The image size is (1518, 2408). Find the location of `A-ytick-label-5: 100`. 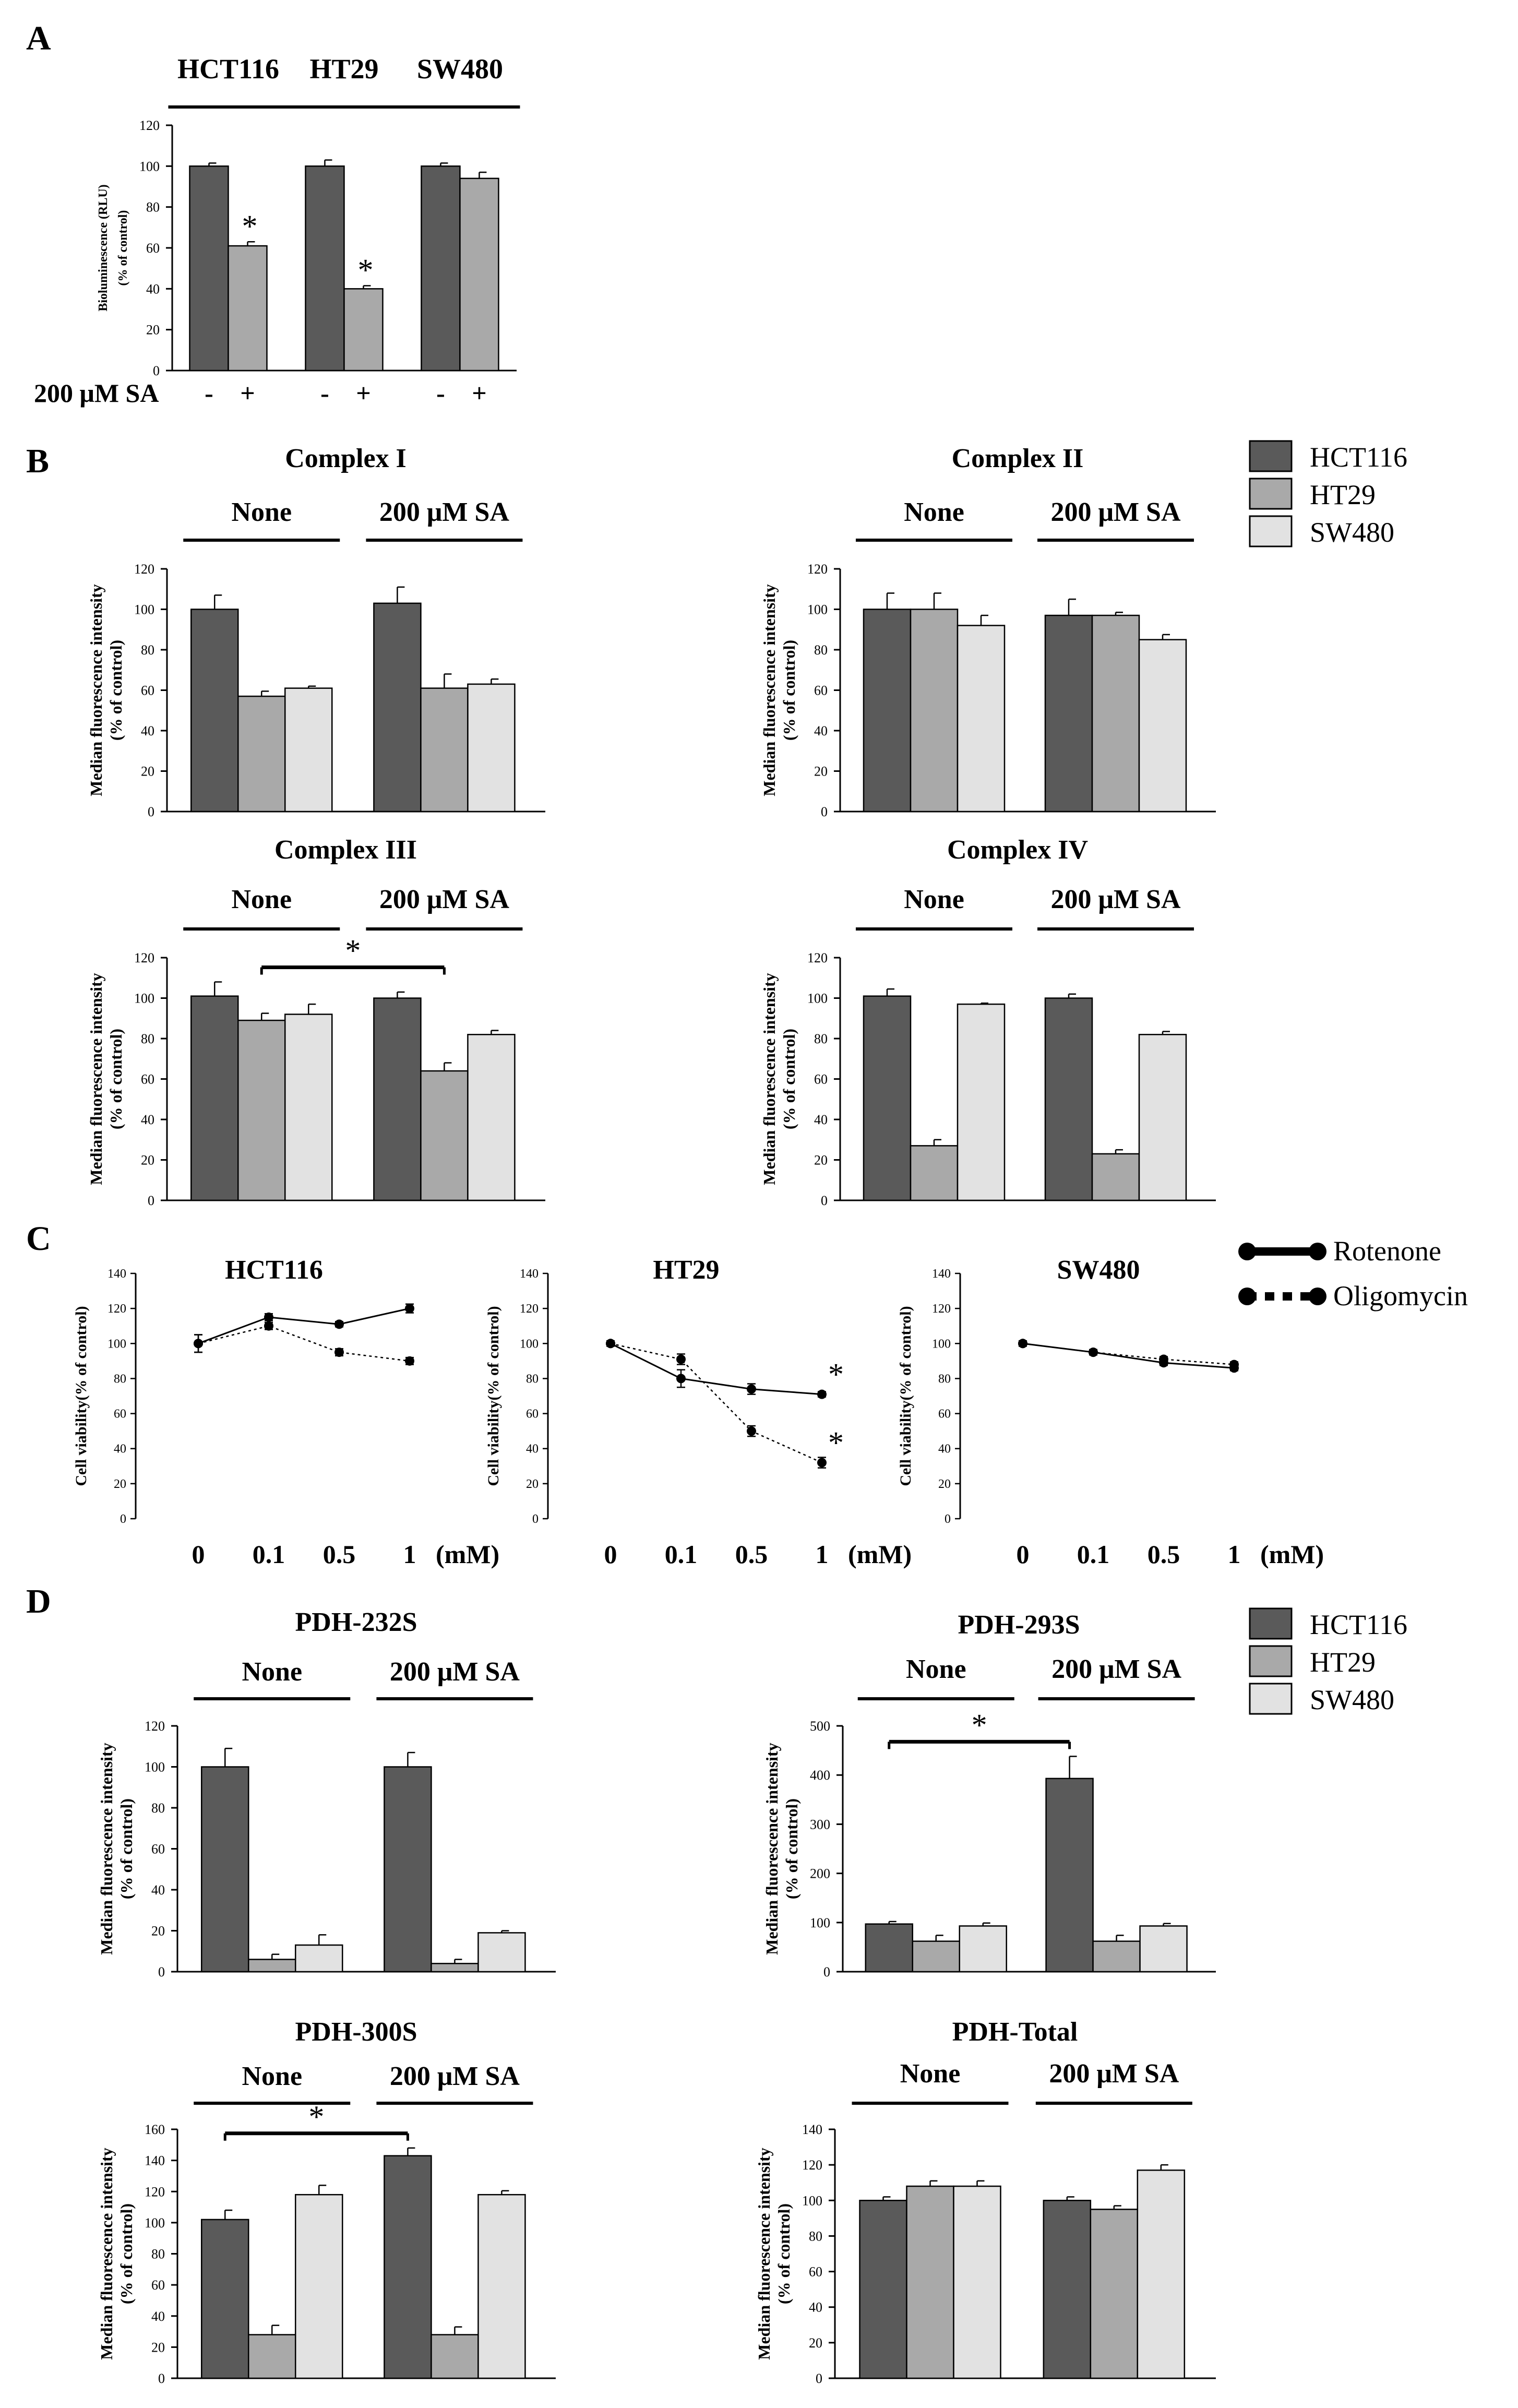

A-ytick-label-5: 100 is located at coordinates (149, 167).